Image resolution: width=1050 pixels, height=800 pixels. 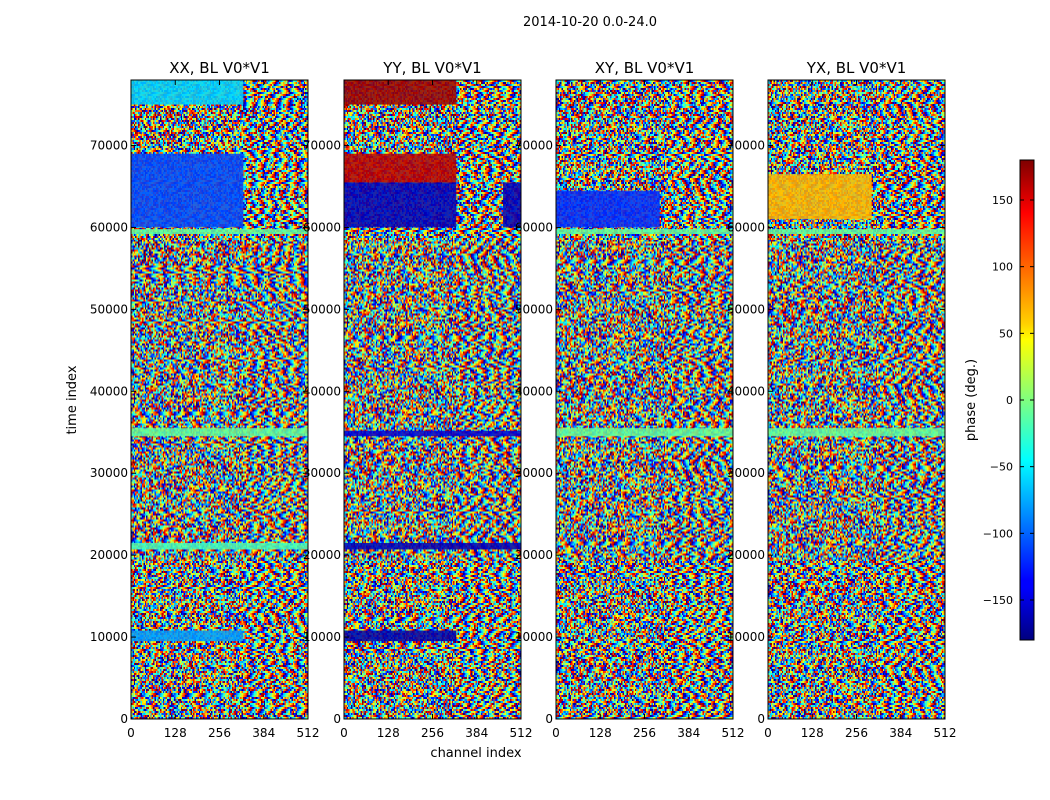 What do you see at coordinates (1006, 333) in the screenshot?
I see `colorbar-tick-label: 50` at bounding box center [1006, 333].